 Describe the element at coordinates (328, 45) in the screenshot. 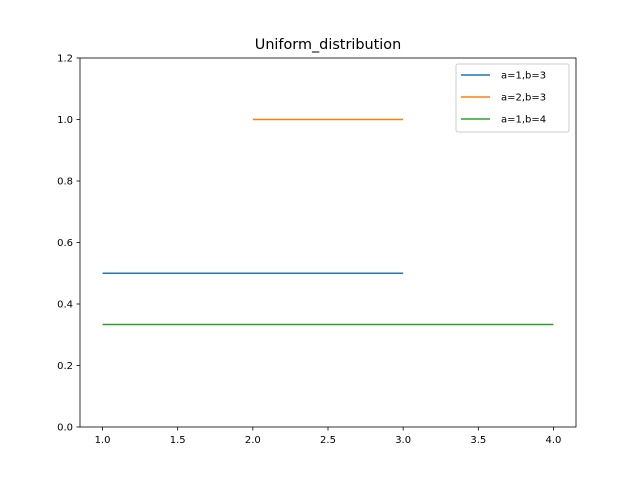

I see `chart-title: Uniform_distribution` at that location.